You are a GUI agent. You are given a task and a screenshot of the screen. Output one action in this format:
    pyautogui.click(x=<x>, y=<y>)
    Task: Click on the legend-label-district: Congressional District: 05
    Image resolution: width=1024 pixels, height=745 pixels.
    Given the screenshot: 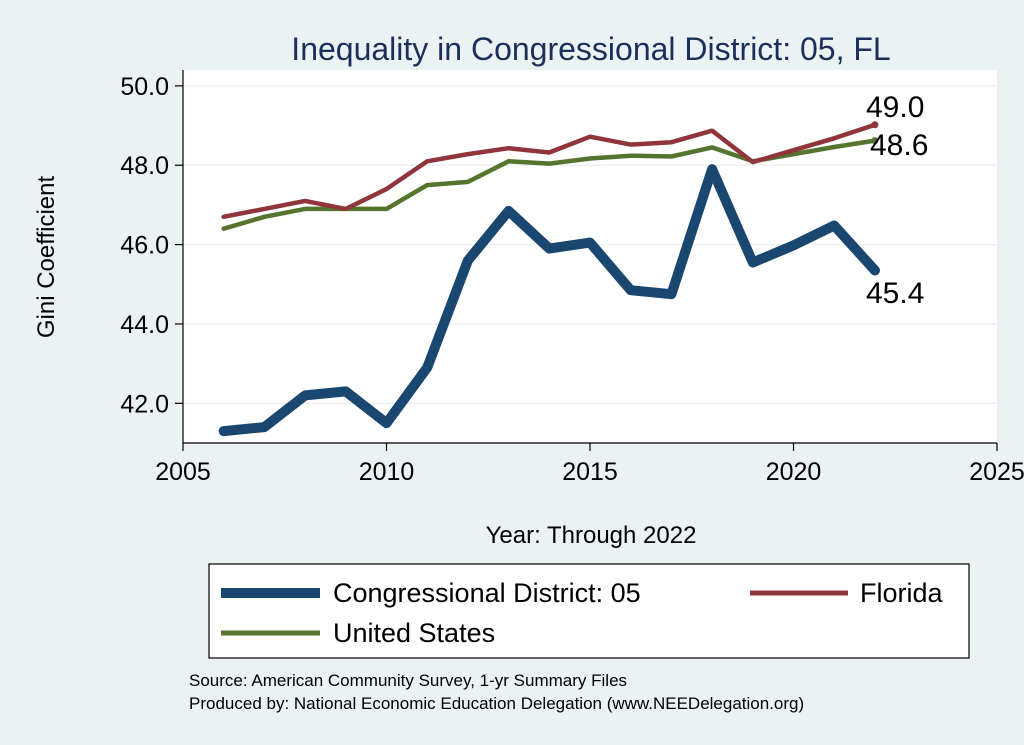 What is the action you would take?
    pyautogui.click(x=487, y=593)
    